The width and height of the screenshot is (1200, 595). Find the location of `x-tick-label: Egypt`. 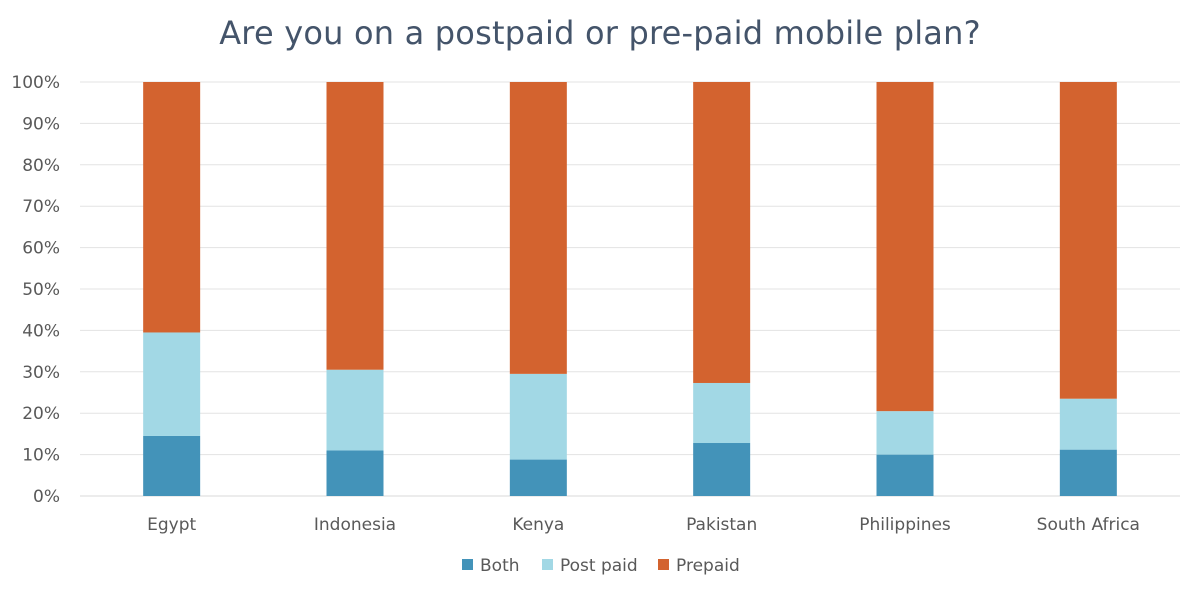

x-tick-label: Egypt is located at coordinates (171, 525).